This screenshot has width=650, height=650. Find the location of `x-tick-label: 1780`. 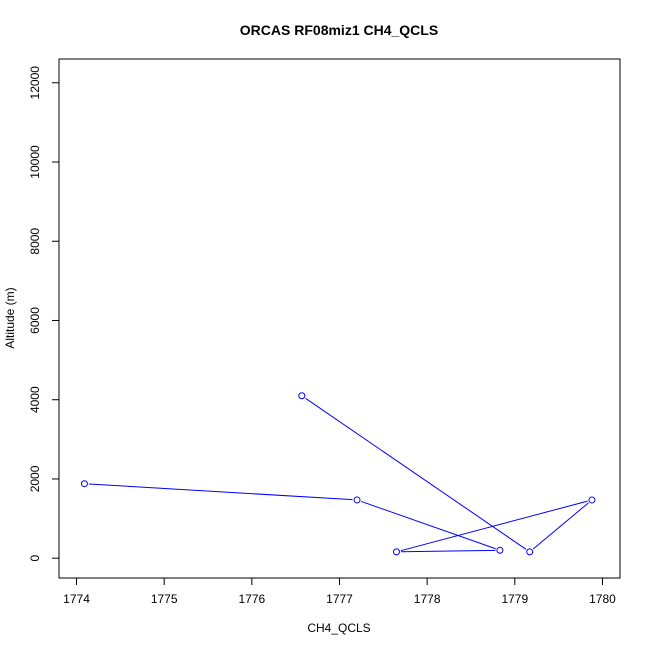

x-tick-label: 1780 is located at coordinates (602, 599).